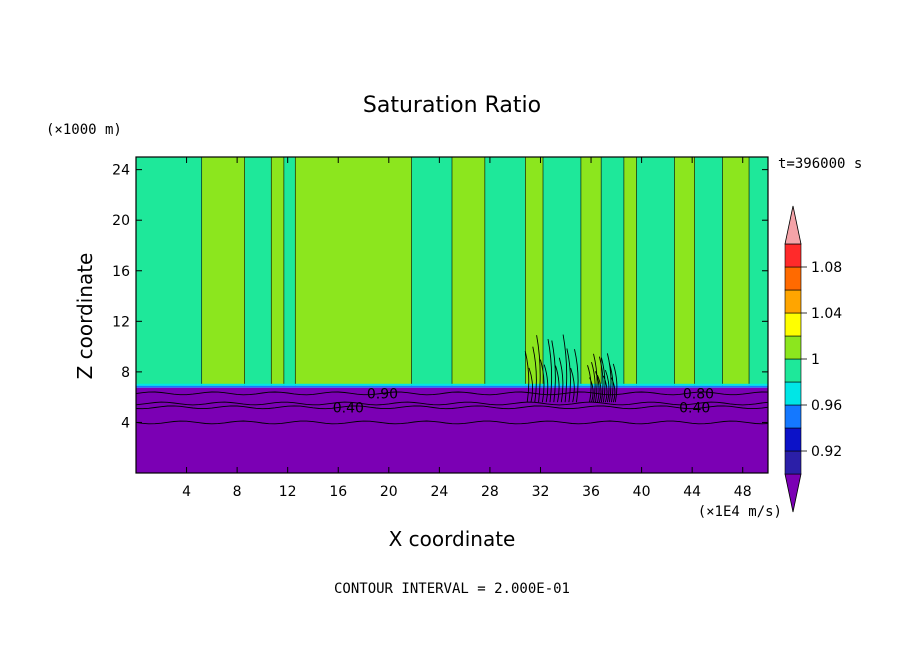 The height and width of the screenshot is (654, 904). I want to click on colorbar-label-2: 1, so click(815, 360).